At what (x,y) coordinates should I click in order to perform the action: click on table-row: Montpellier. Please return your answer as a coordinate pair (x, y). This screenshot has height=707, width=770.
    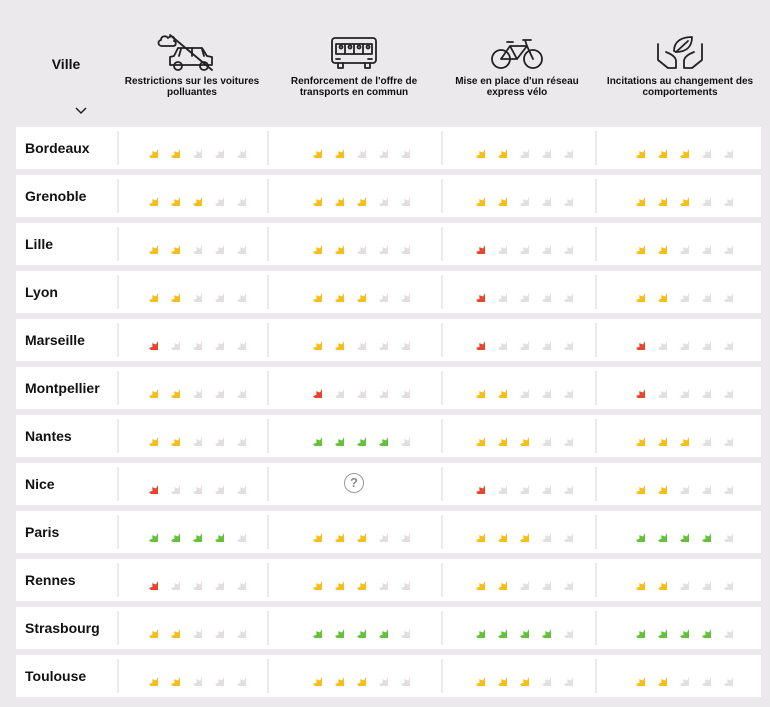
    Looking at the image, I should click on (388, 388).